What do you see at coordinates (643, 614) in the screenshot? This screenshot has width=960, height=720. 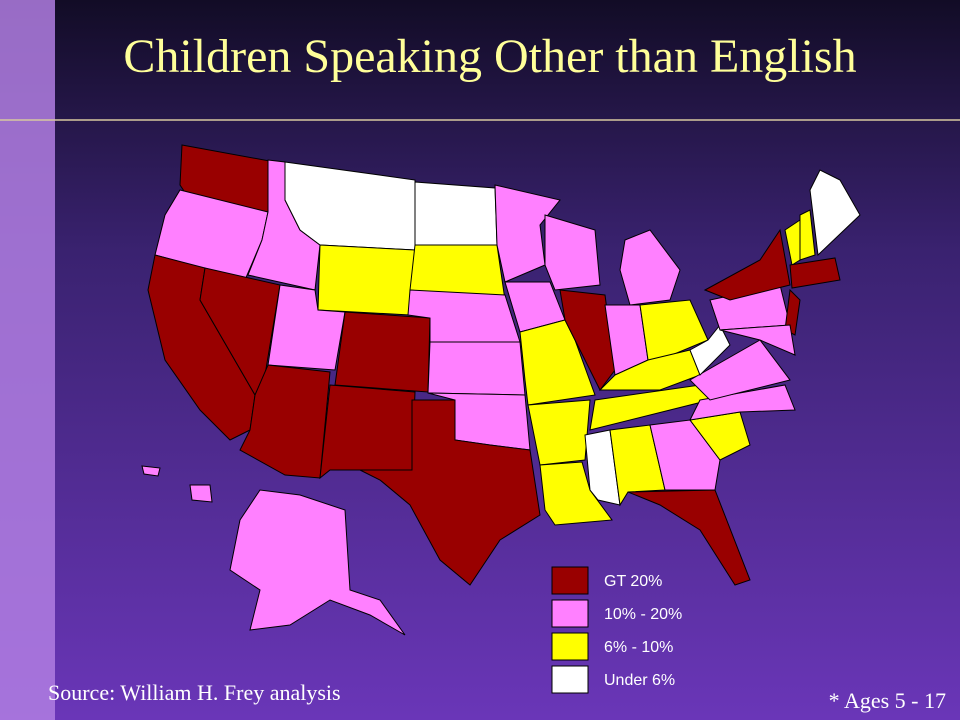 I see `legend-label: 10% - 20%` at bounding box center [643, 614].